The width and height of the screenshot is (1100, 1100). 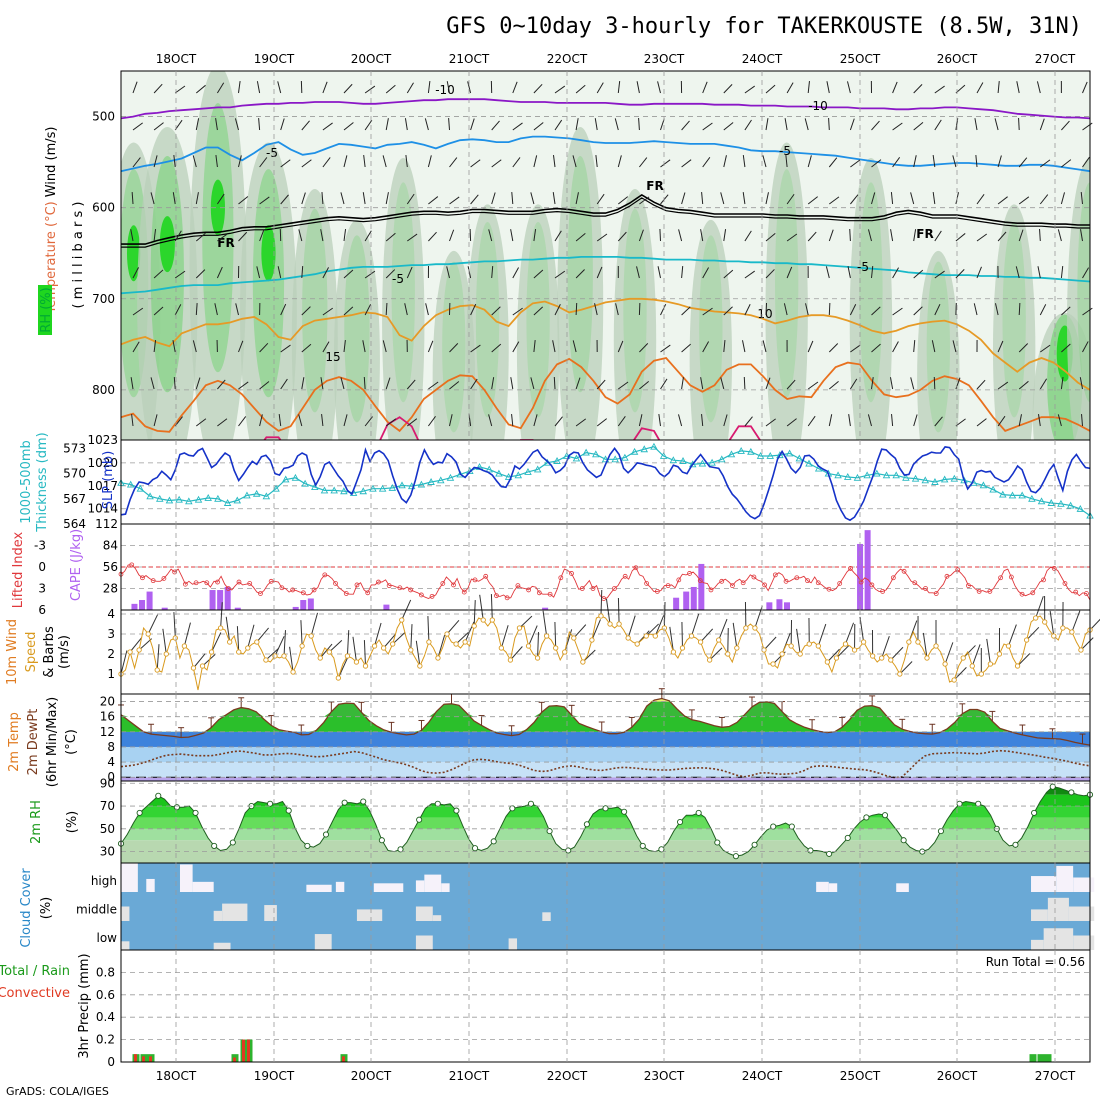 I want to click on cape-bar, so click(x=769, y=606).